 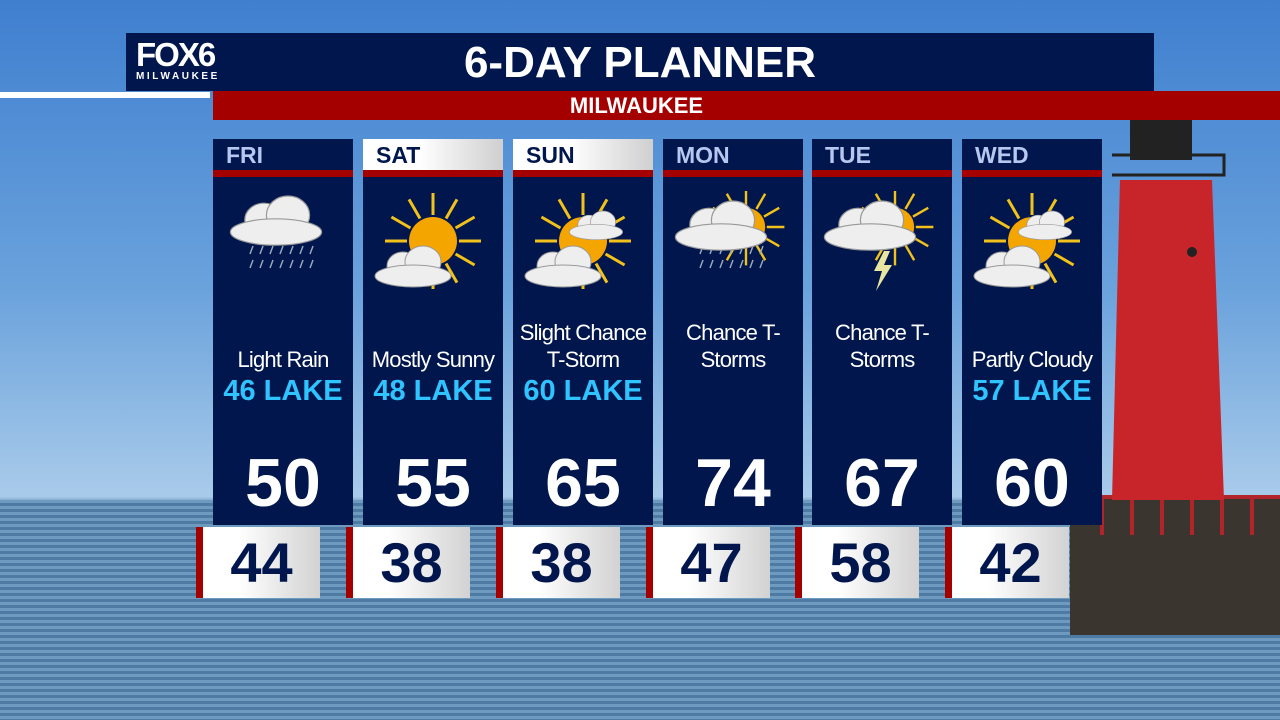 I want to click on low-temp: 58, so click(x=857, y=562).